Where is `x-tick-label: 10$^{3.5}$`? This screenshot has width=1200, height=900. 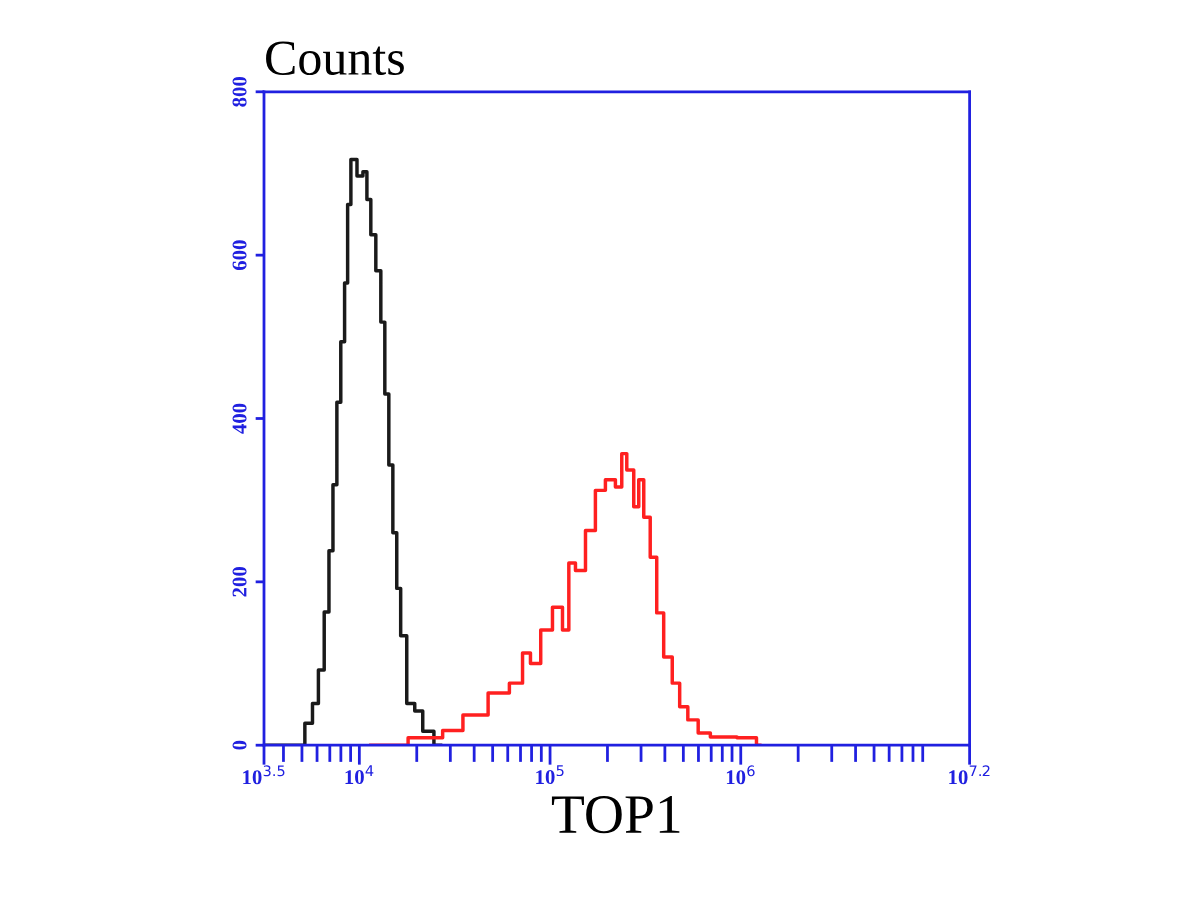
x-tick-label: 10$^{3.5}$ is located at coordinates (264, 775).